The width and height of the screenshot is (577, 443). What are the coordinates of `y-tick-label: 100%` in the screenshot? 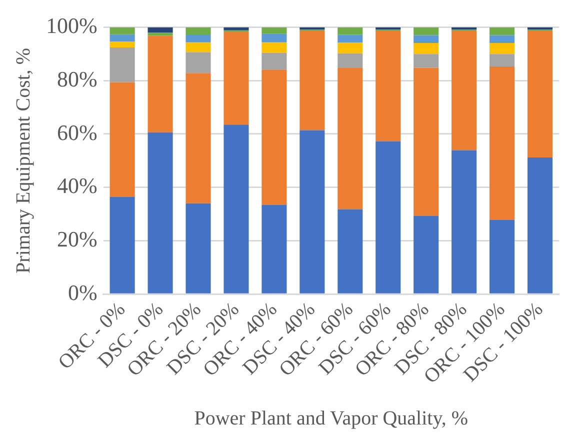 It's located at (72, 25).